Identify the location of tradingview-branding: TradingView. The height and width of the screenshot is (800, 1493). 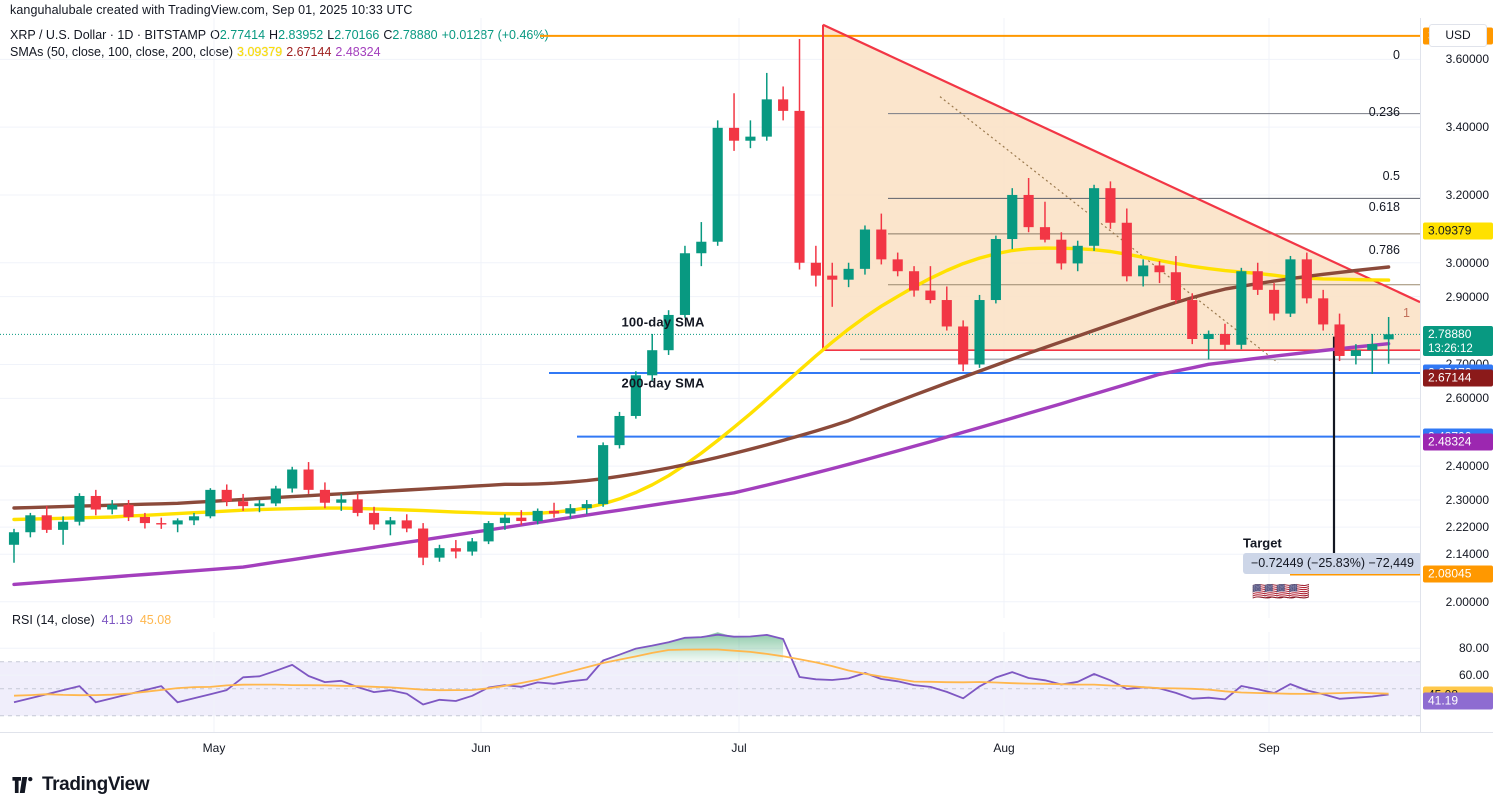
(81, 785).